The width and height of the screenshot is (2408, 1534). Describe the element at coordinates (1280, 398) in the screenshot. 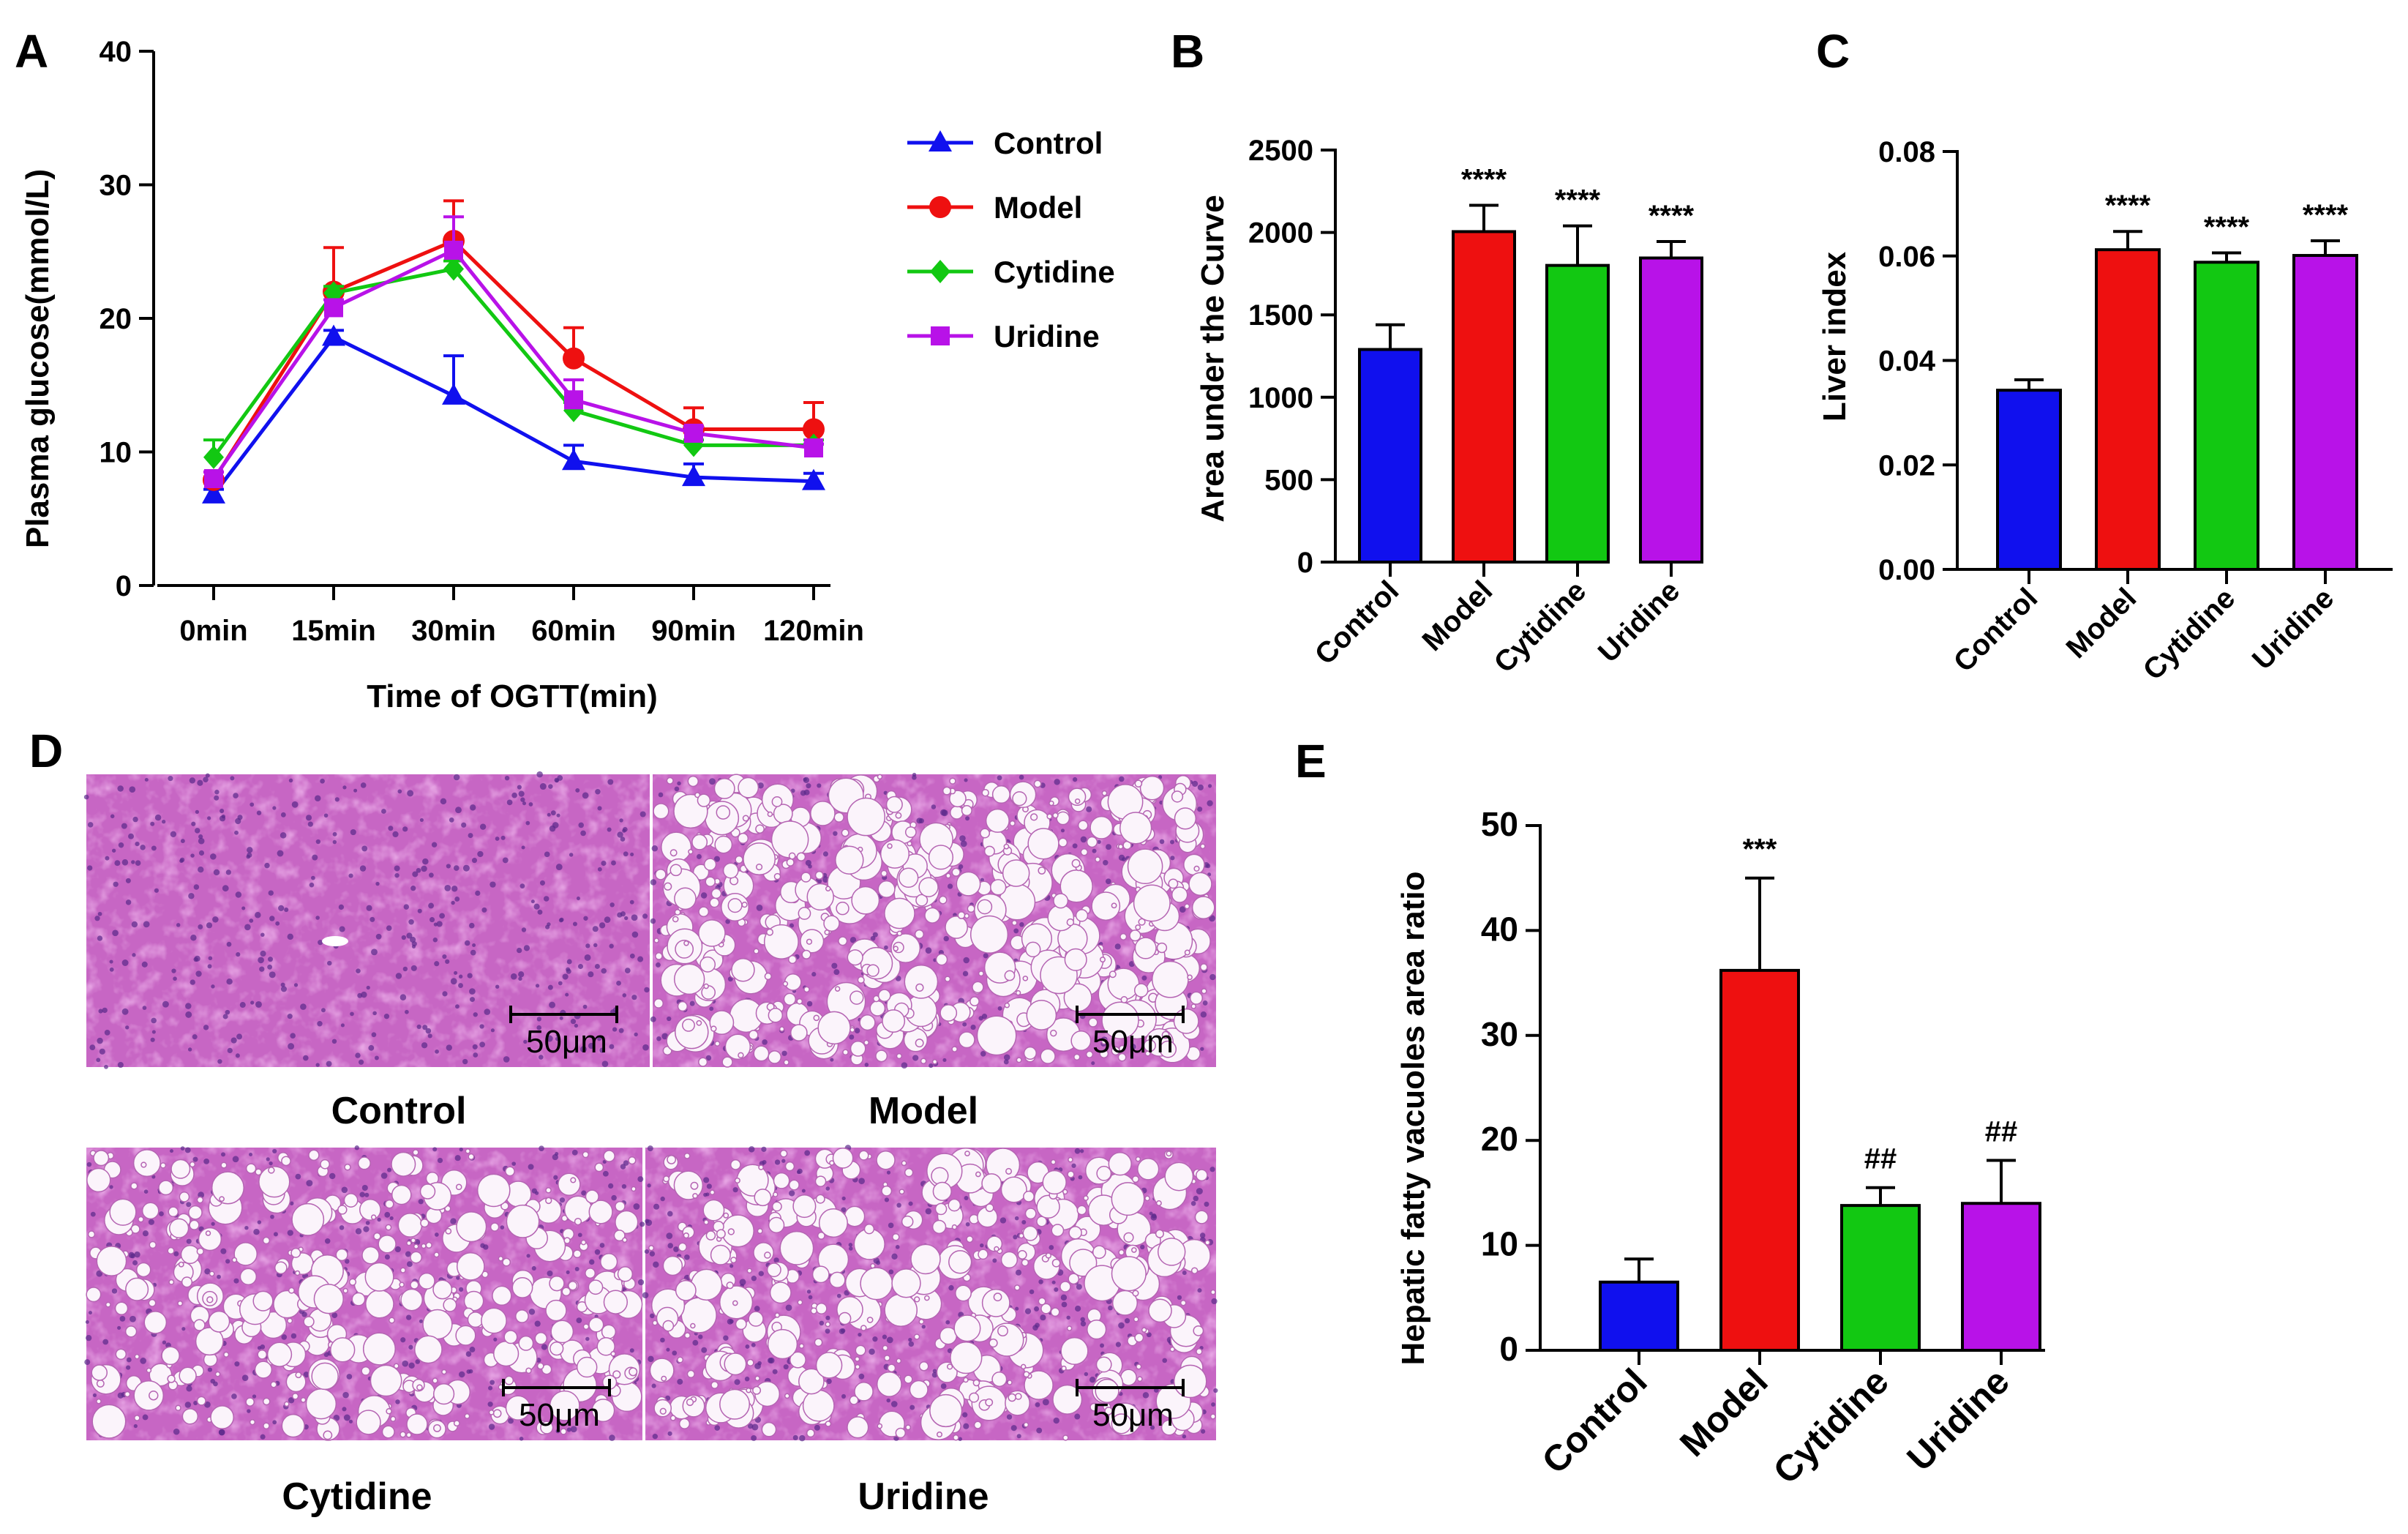

I see `y-tick-label: 1000` at that location.